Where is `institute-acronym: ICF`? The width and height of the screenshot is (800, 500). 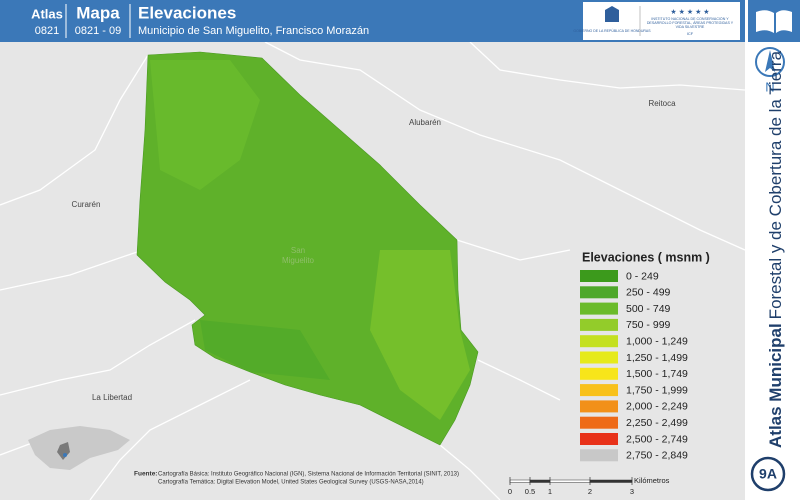
institute-acronym: ICF is located at coordinates (690, 33).